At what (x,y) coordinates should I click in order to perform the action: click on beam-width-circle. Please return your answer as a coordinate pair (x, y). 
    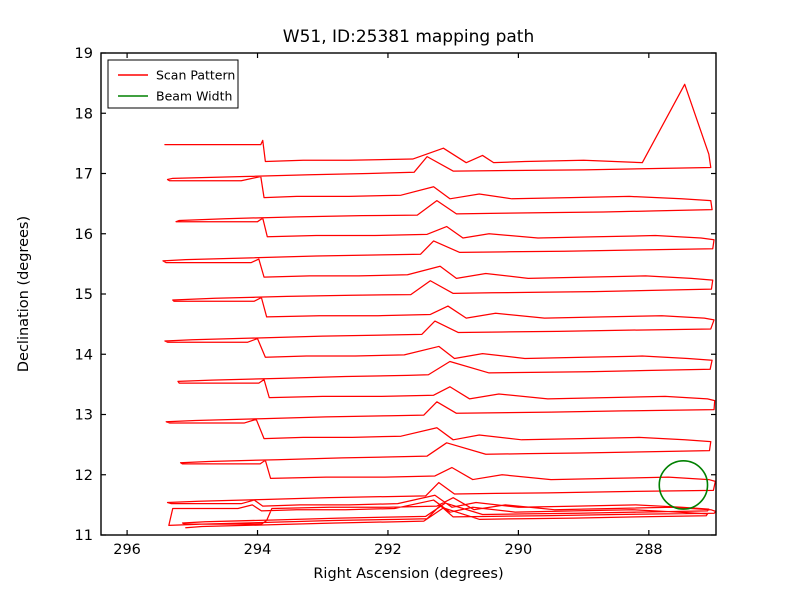
    Looking at the image, I should click on (683, 485).